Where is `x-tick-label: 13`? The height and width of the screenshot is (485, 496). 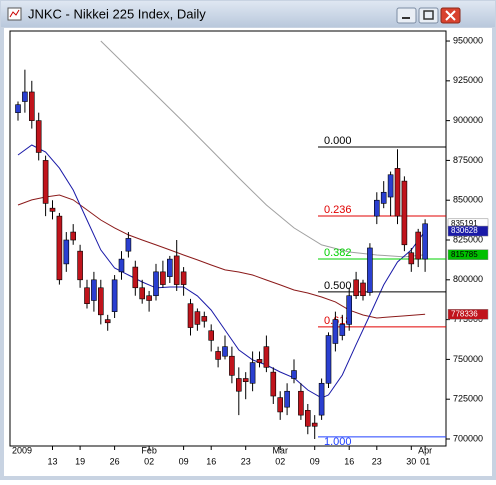 x-tick-label: 13 is located at coordinates (52, 461).